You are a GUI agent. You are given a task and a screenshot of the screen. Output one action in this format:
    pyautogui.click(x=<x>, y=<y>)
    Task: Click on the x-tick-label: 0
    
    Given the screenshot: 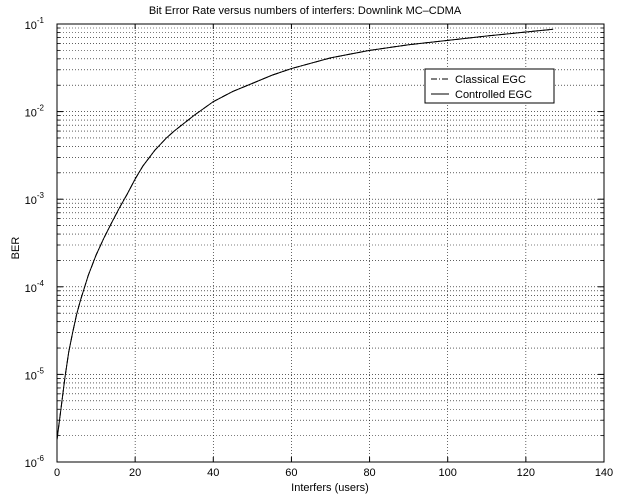 What is the action you would take?
    pyautogui.click(x=57, y=473)
    